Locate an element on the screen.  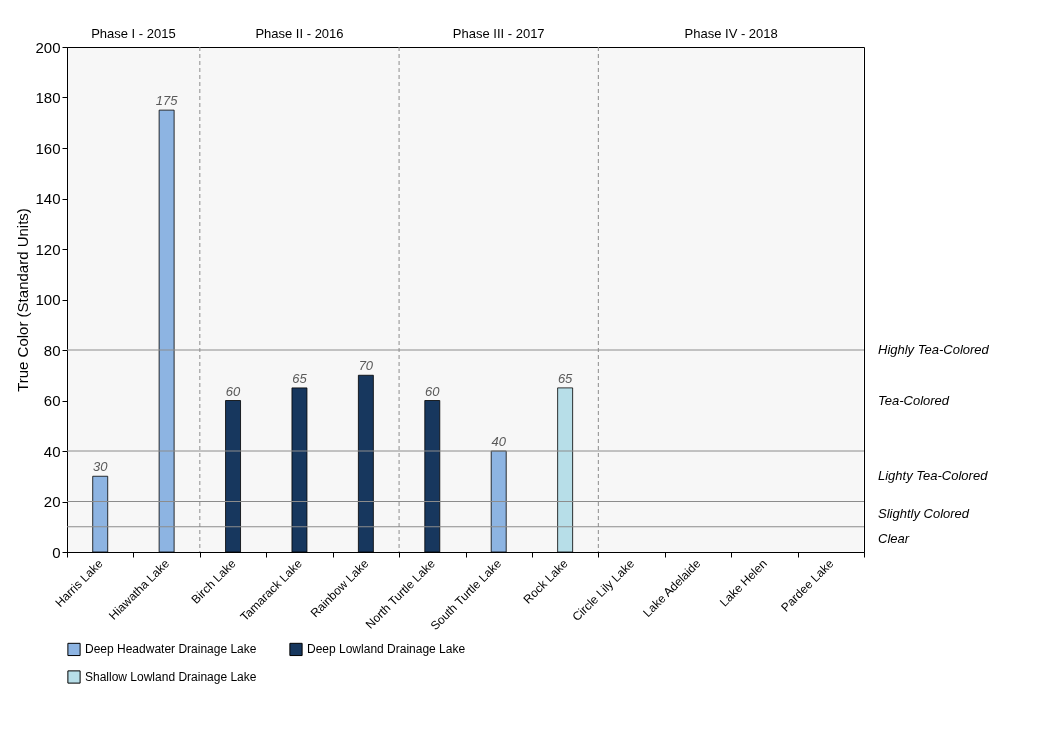
band-label: Phase II - 2016 is located at coordinates (299, 33).